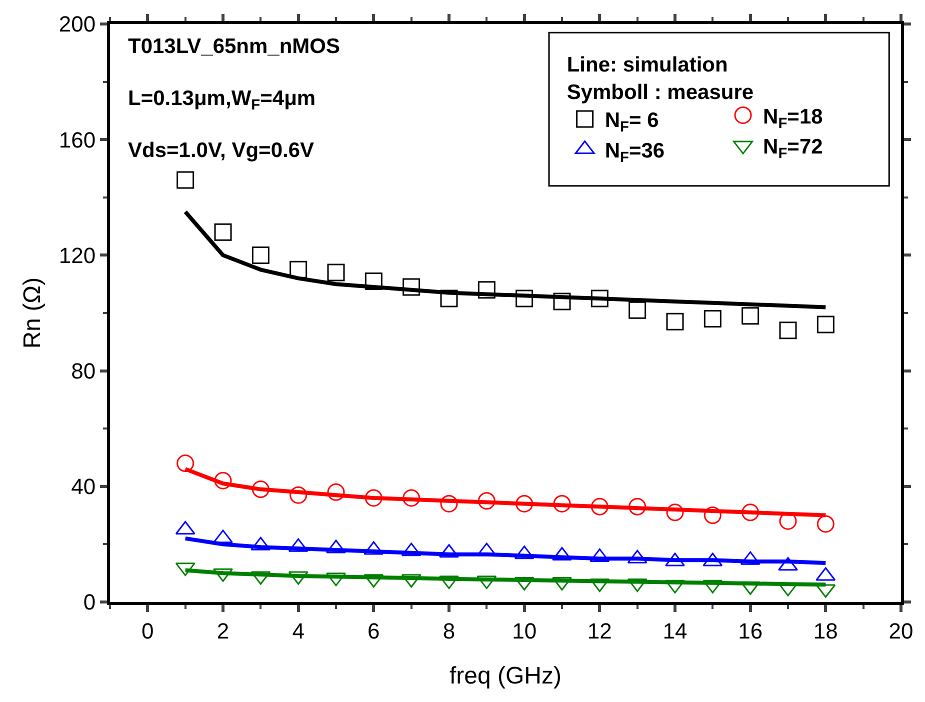 The width and height of the screenshot is (925, 702). I want to click on y-tick-label: 80, so click(83, 371).